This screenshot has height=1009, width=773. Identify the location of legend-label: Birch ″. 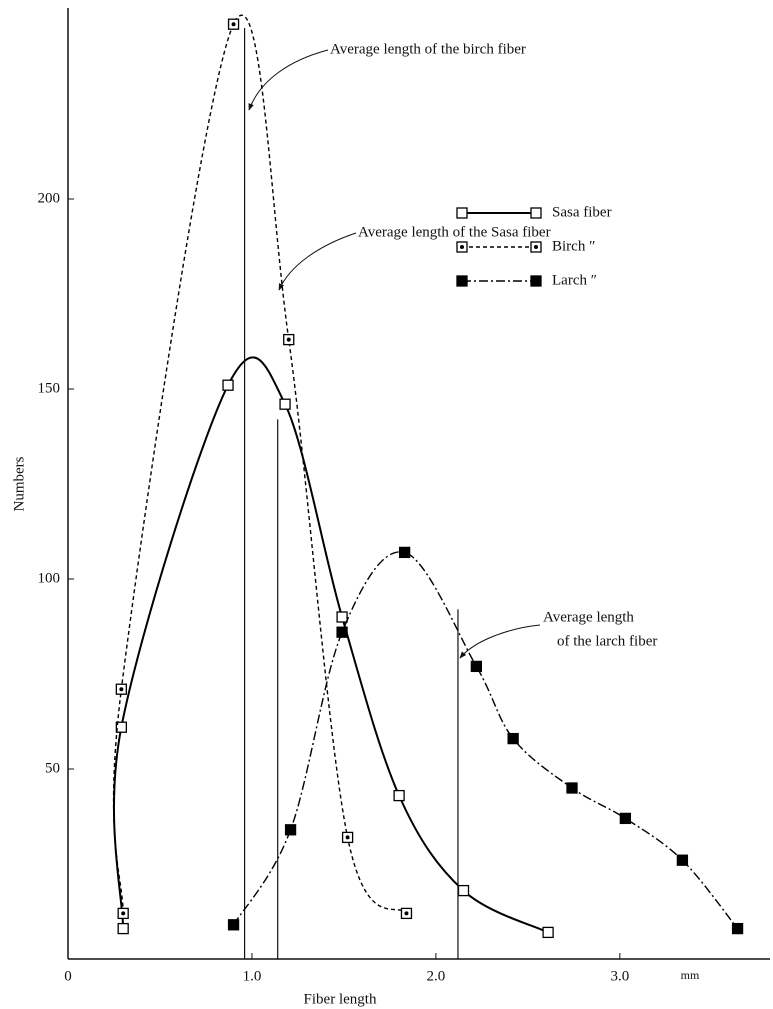
(573, 246).